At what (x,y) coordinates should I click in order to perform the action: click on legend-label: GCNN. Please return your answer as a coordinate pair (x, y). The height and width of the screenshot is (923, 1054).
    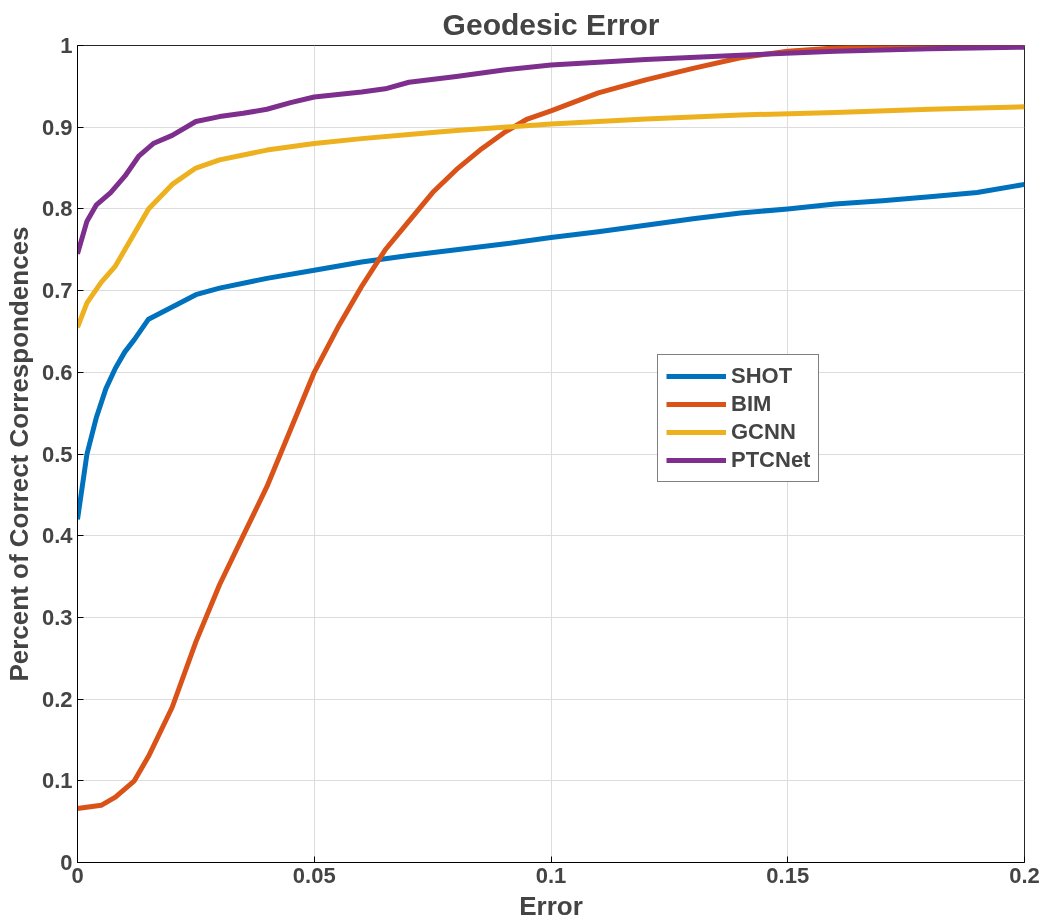
    Looking at the image, I should click on (763, 432).